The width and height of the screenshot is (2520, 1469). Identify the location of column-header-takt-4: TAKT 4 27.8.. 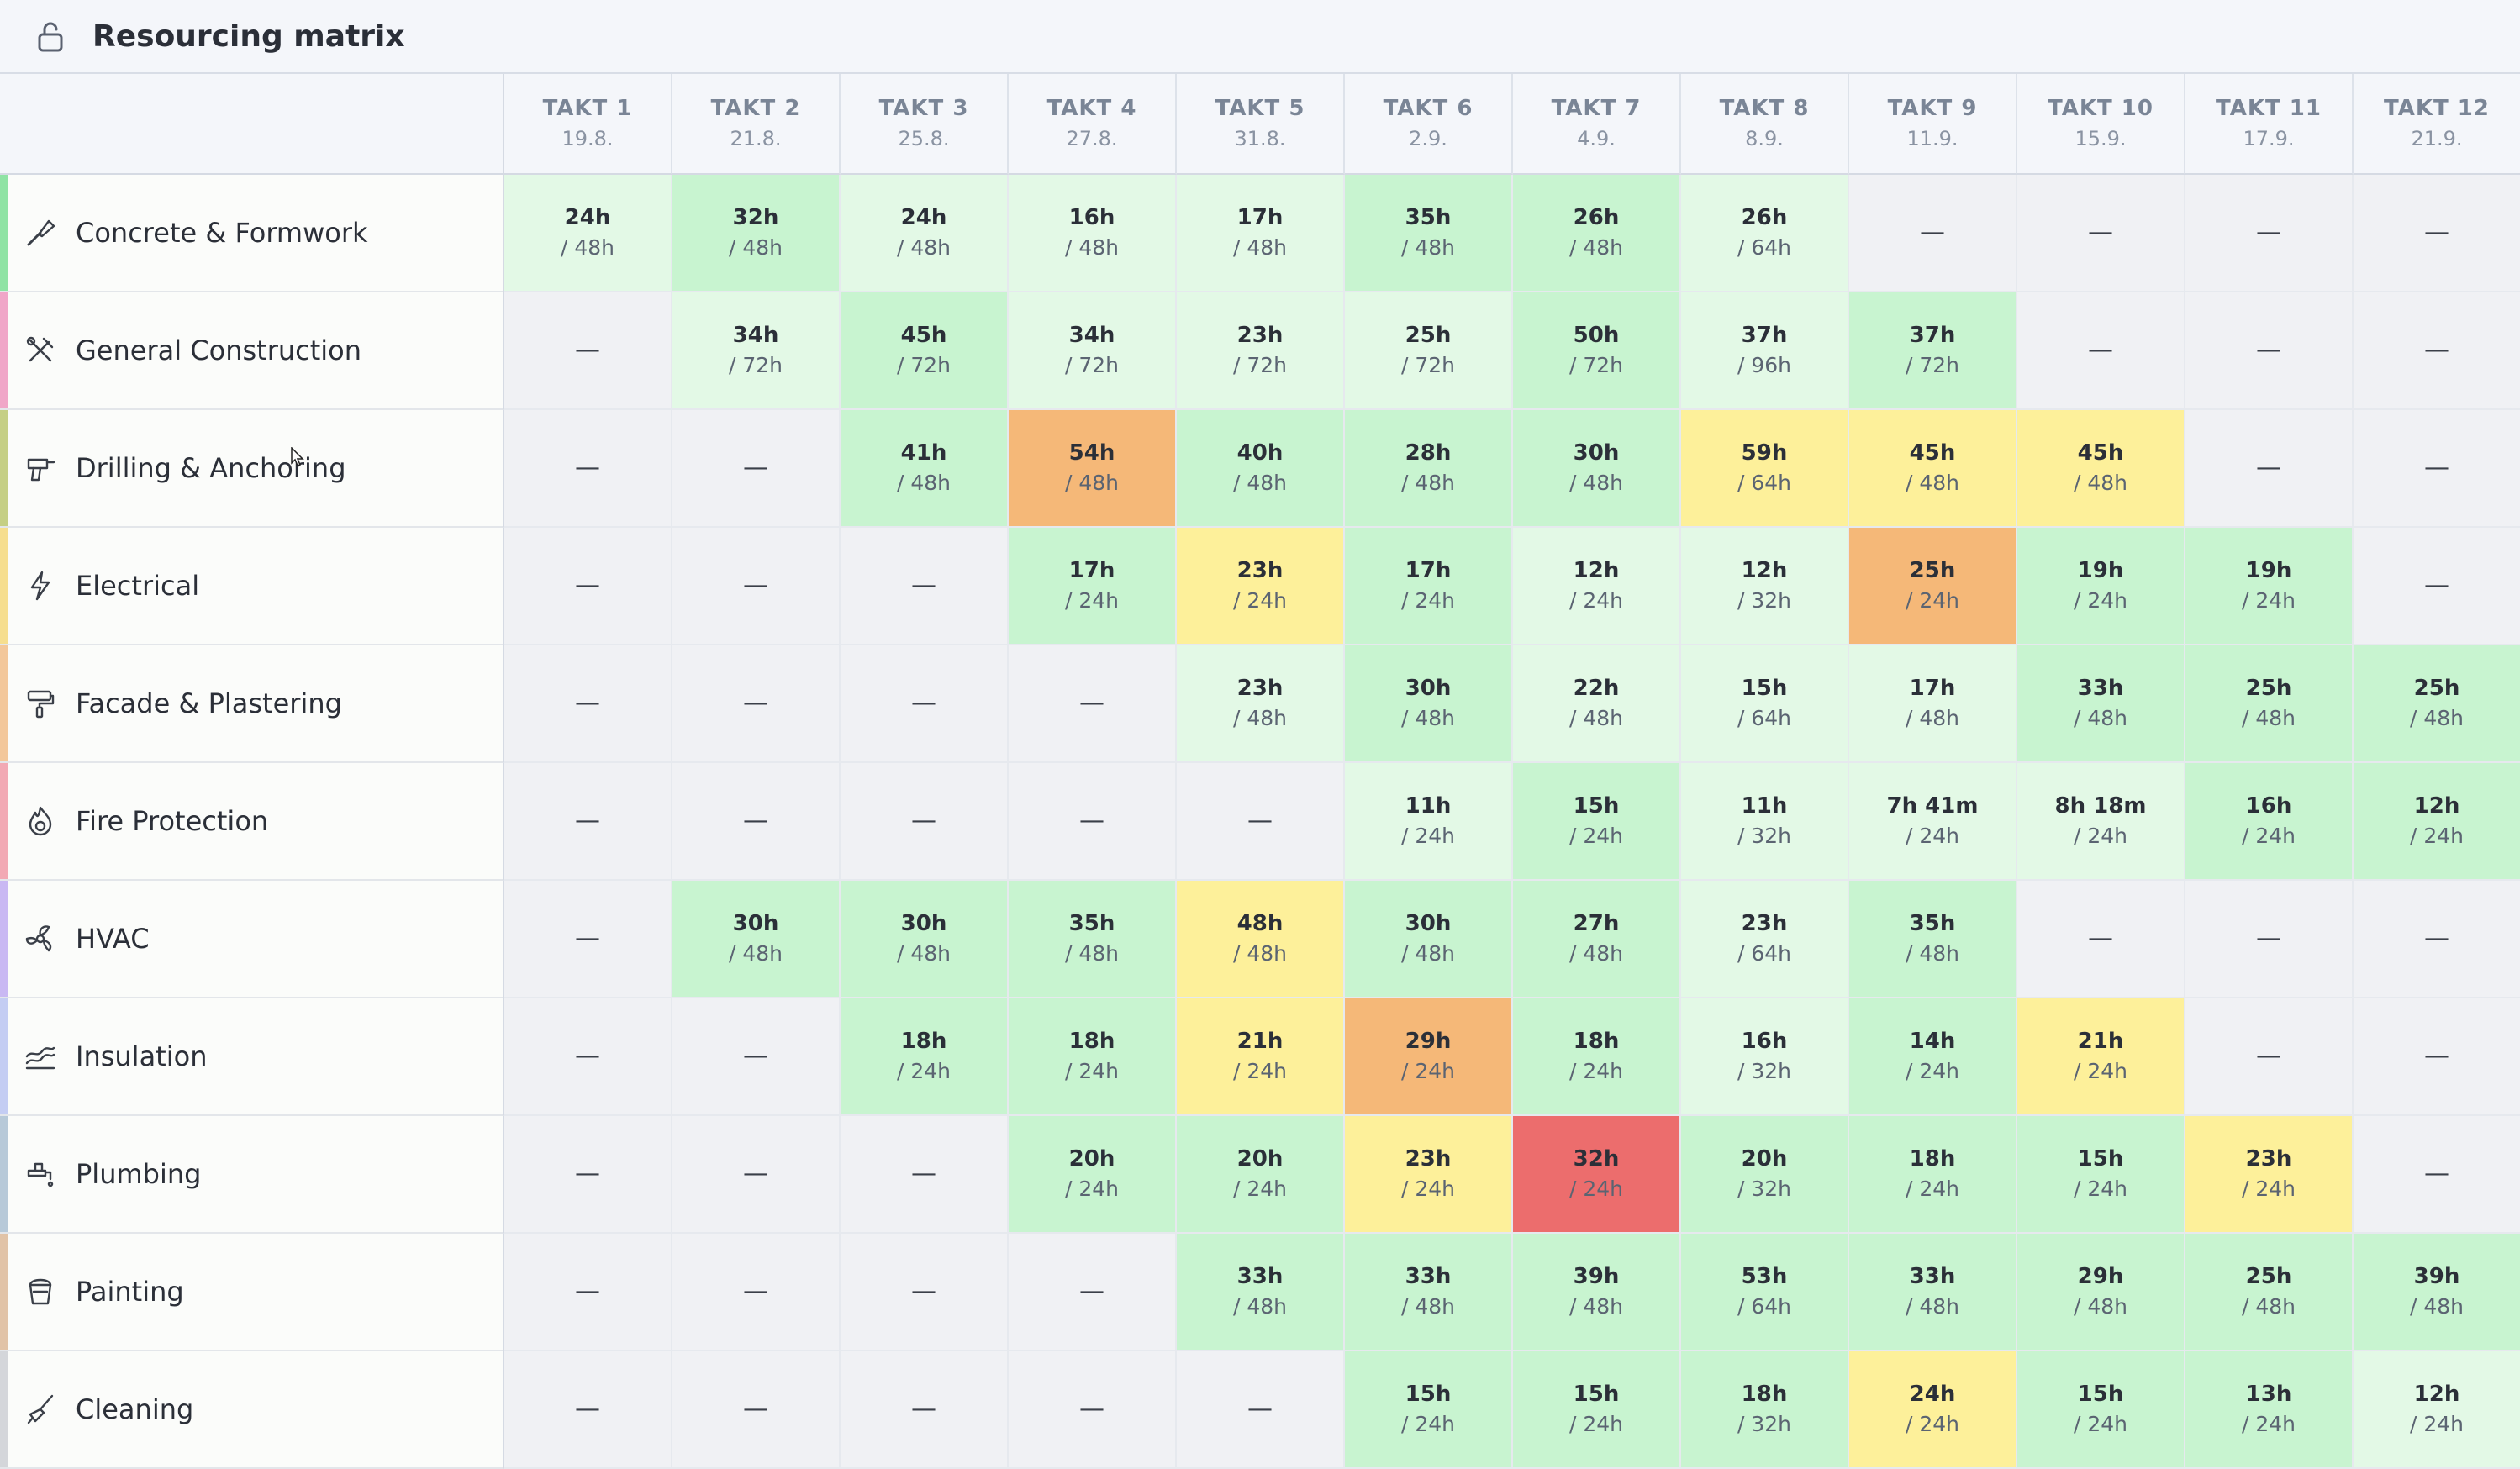
(1093, 124).